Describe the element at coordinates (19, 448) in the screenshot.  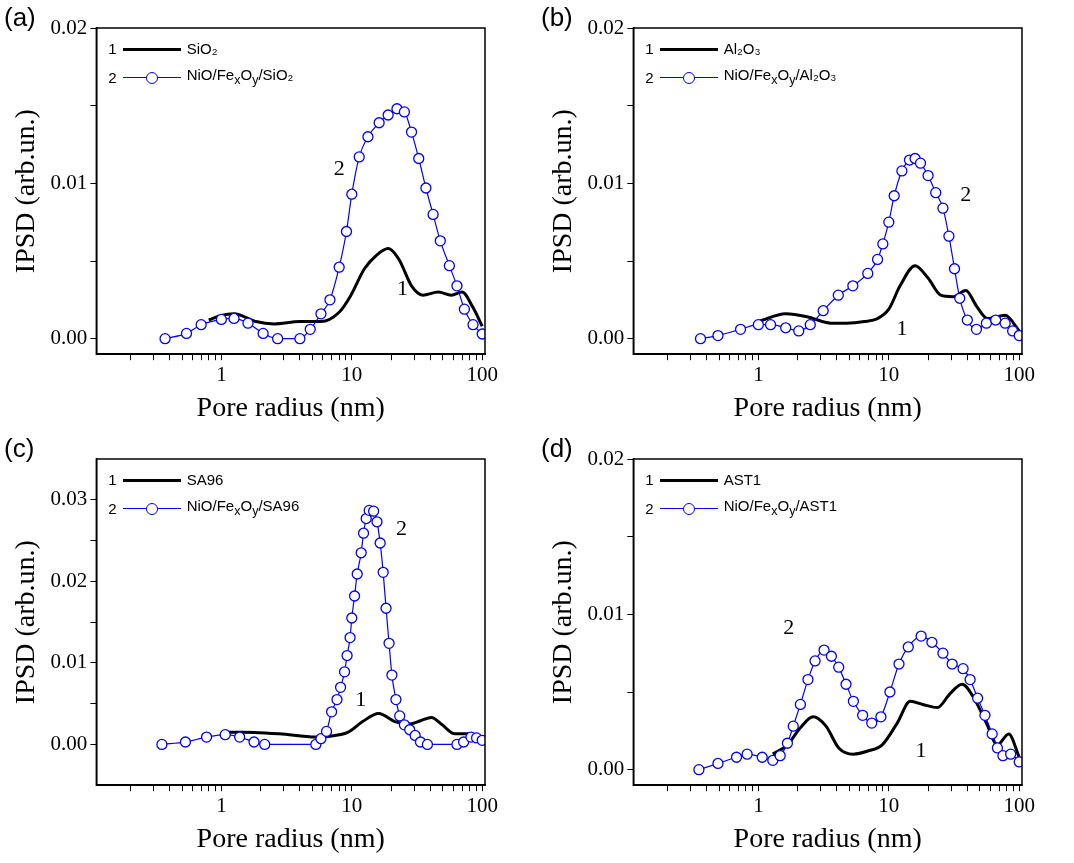
I see `chart-title: (c)` at that location.